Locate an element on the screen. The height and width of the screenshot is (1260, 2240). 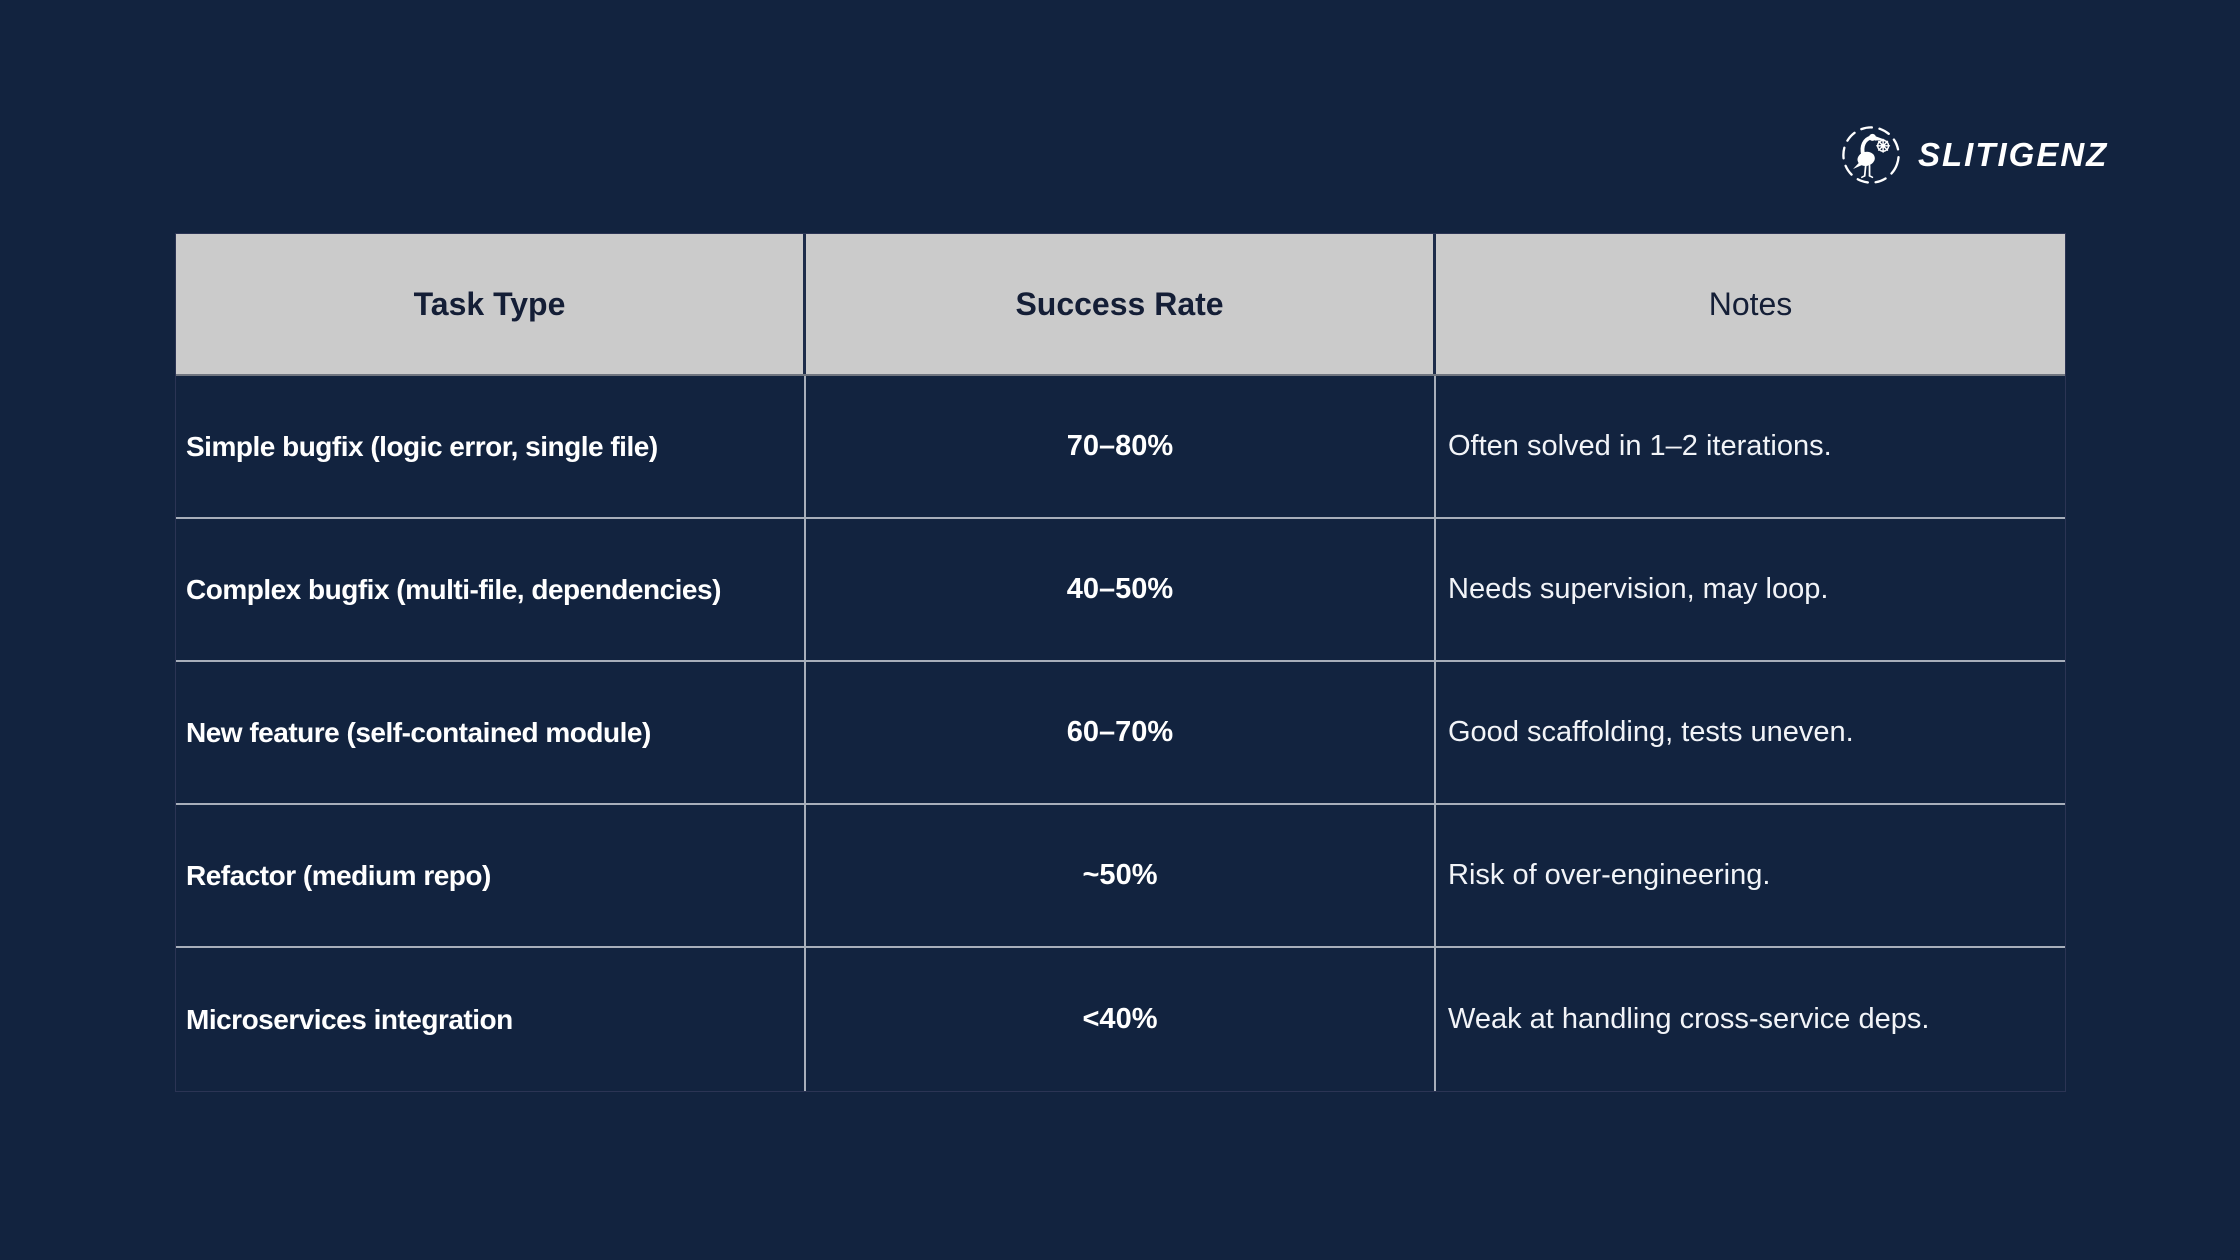
cell-success-rate: 70–80% is located at coordinates (1121, 446).